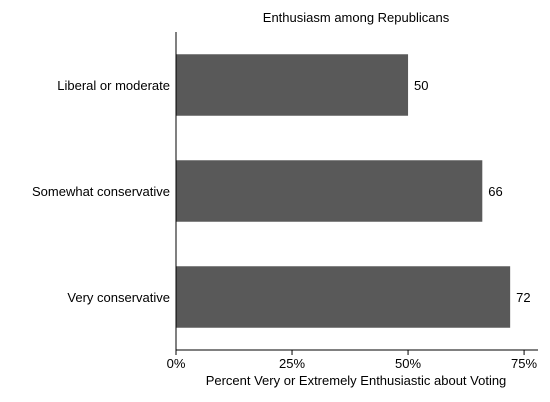 The width and height of the screenshot is (550, 402). What do you see at coordinates (101, 191) in the screenshot?
I see `category-label-2: Somewhat conservative` at bounding box center [101, 191].